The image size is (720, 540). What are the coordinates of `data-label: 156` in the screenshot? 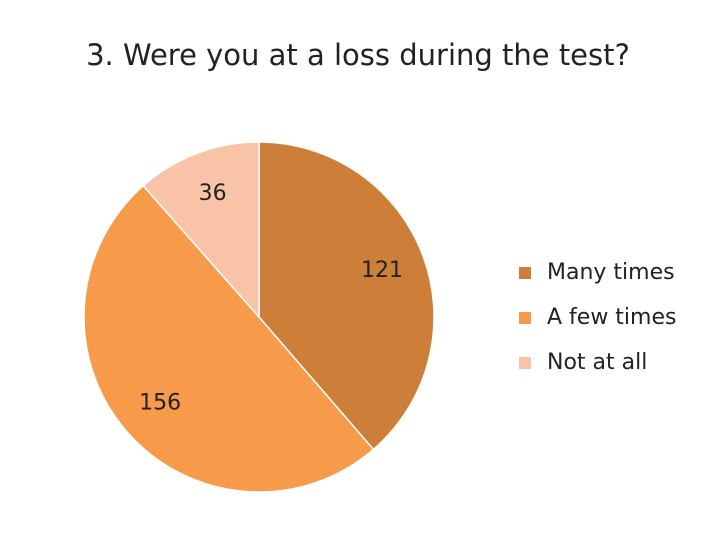 It's located at (160, 402).